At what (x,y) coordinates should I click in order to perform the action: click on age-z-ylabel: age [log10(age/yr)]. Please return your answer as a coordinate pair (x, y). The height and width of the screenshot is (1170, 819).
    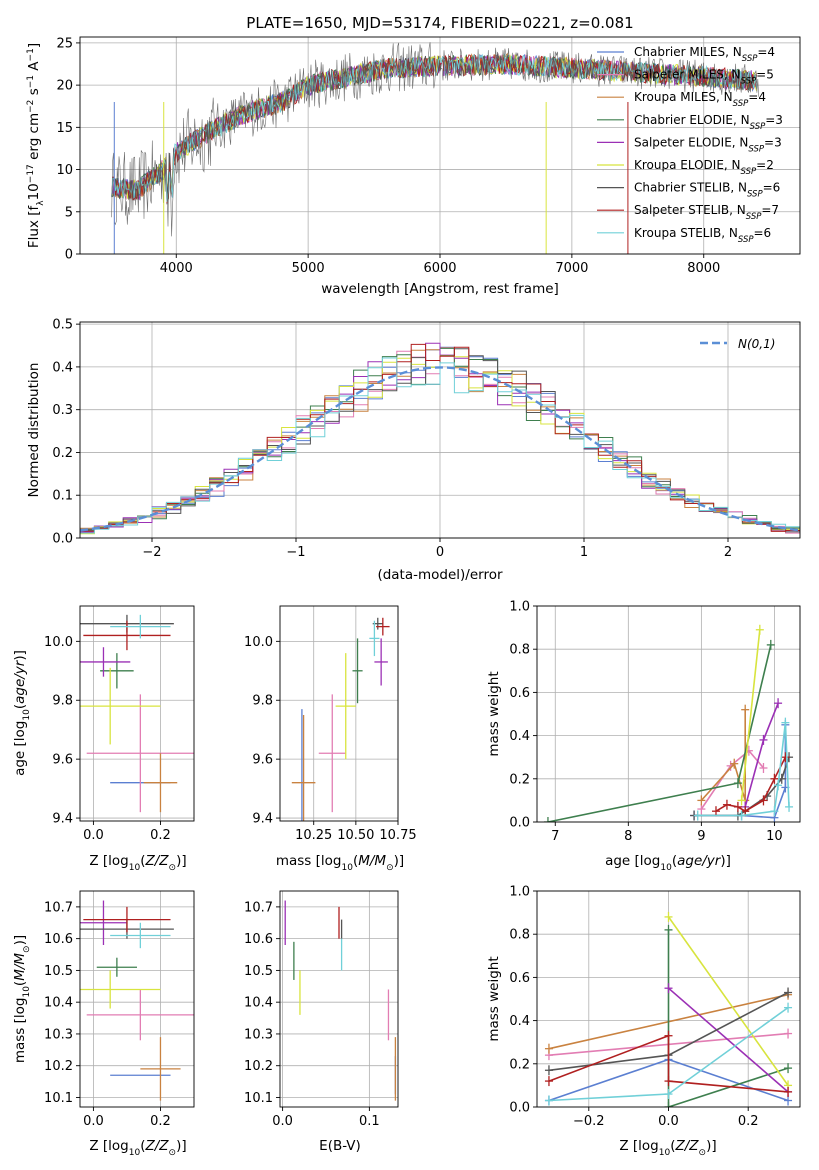
    Looking at the image, I should click on (22, 713).